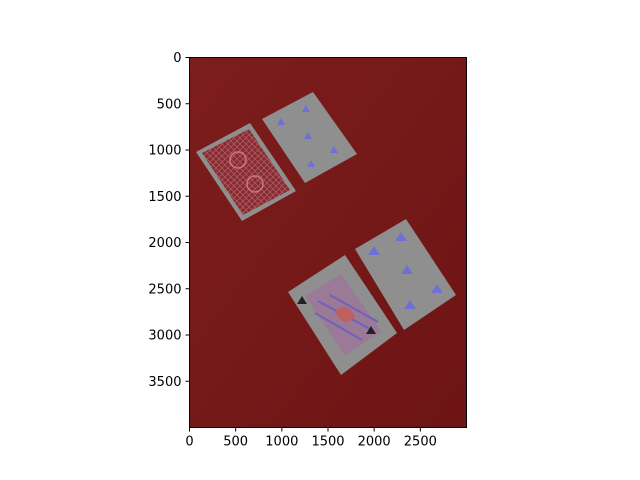 This screenshot has height=480, width=640. What do you see at coordinates (281, 442) in the screenshot?
I see `x-tick-label: 1000` at bounding box center [281, 442].